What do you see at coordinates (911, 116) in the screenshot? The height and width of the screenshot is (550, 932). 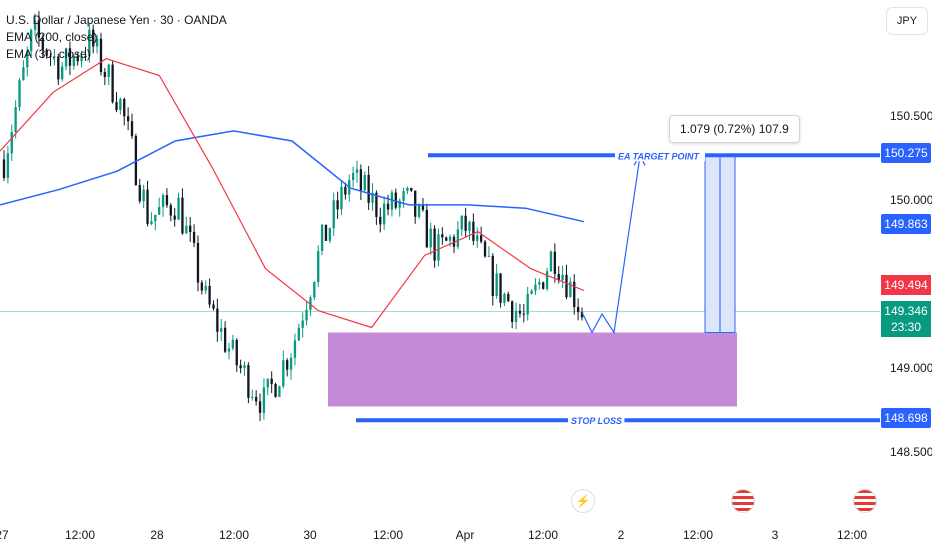 I see `y-tick-150500: 150.500` at bounding box center [911, 116].